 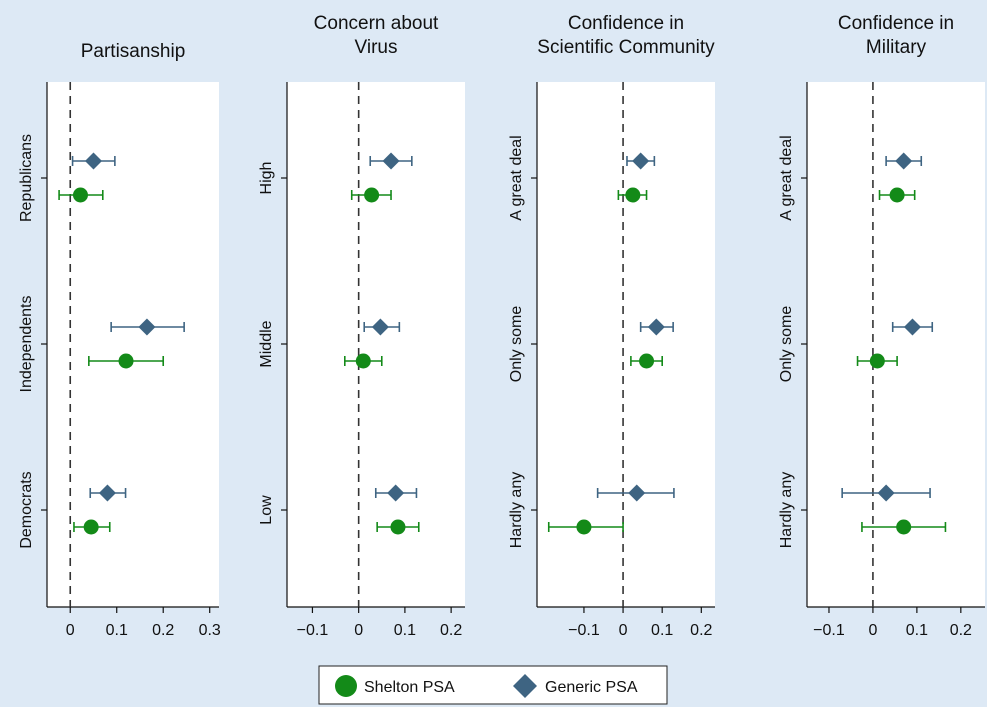 What do you see at coordinates (133, 51) in the screenshot?
I see `panel-title: Partisanship` at bounding box center [133, 51].